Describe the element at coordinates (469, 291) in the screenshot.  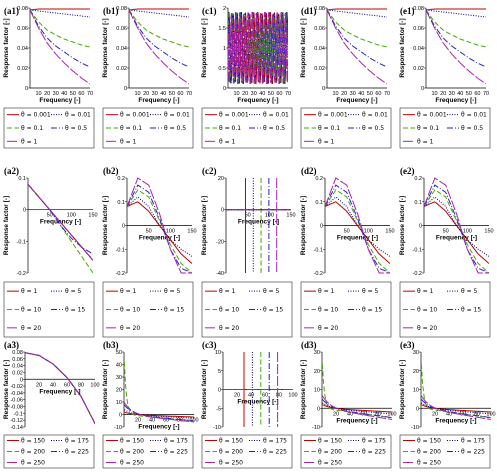
I see `legend-entry: θ = 5` at that location.